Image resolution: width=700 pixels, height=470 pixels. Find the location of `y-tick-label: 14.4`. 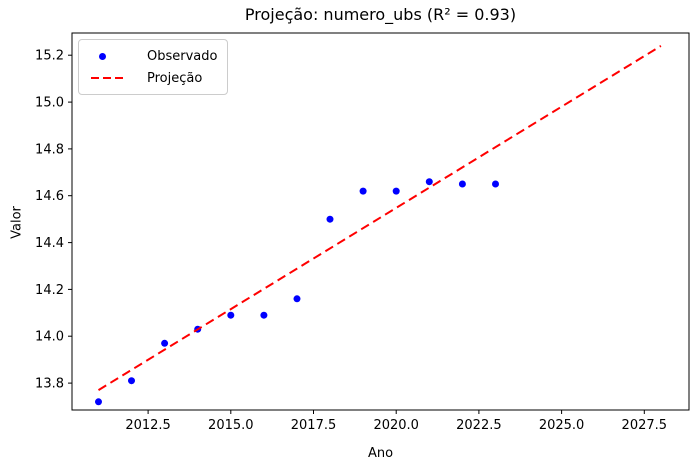

y-tick-label: 14.4 is located at coordinates (49, 243).